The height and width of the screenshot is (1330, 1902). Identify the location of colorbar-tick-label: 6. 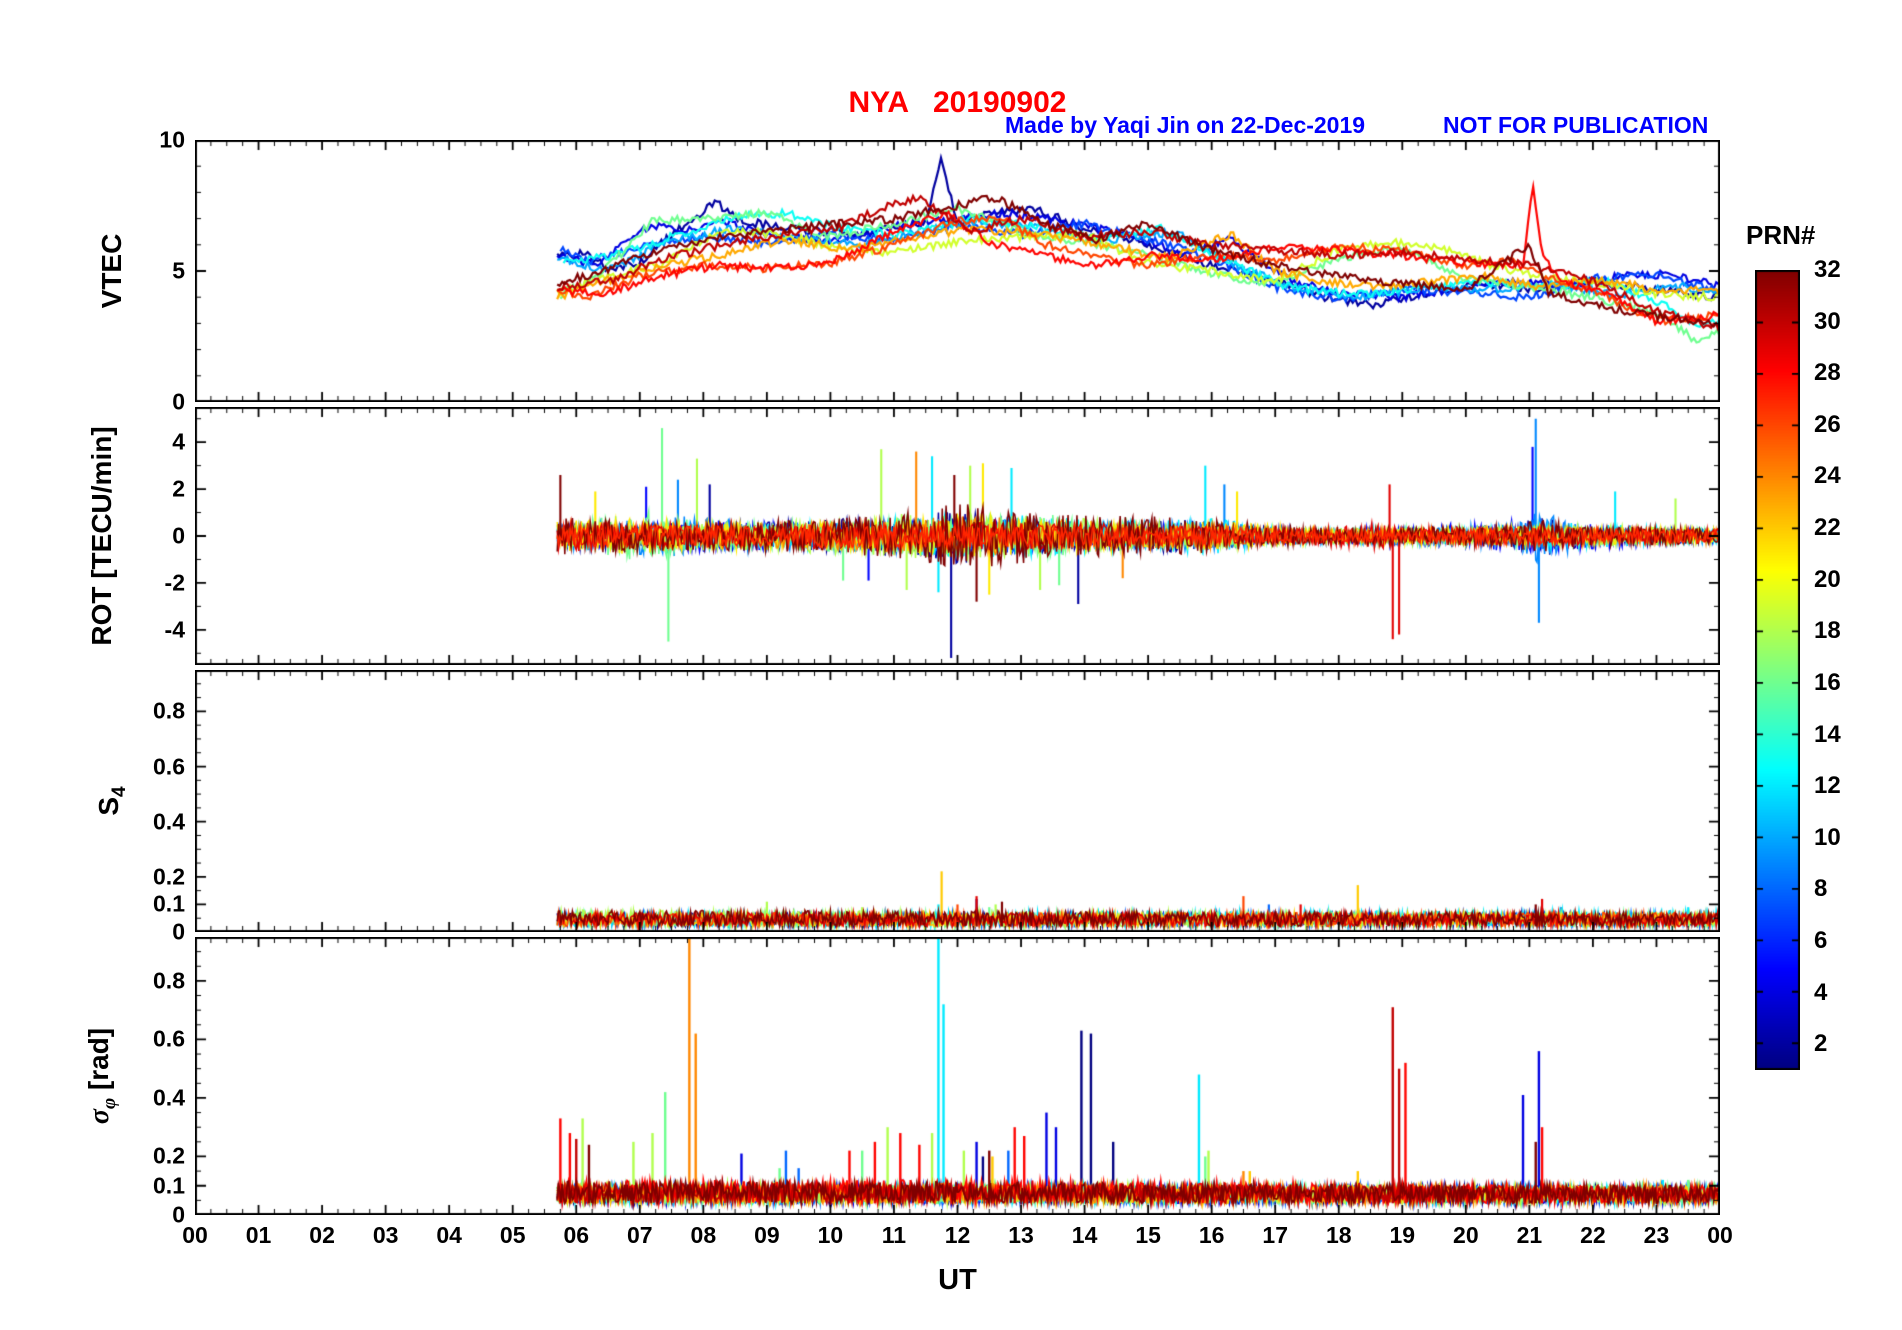
(1821, 940).